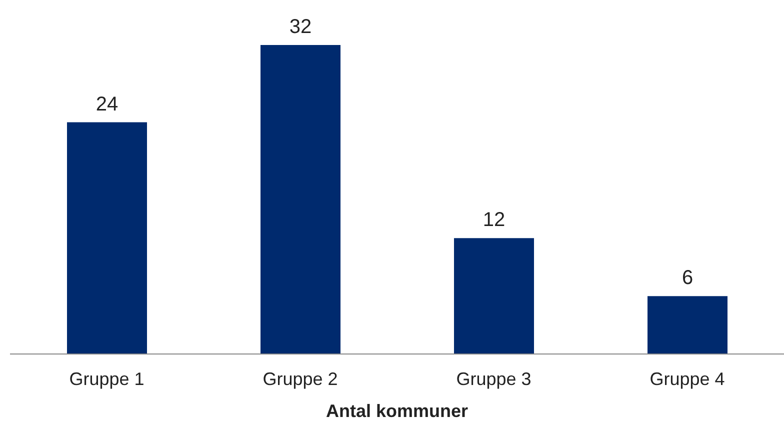  Describe the element at coordinates (494, 220) in the screenshot. I see `data-label: 12` at that location.